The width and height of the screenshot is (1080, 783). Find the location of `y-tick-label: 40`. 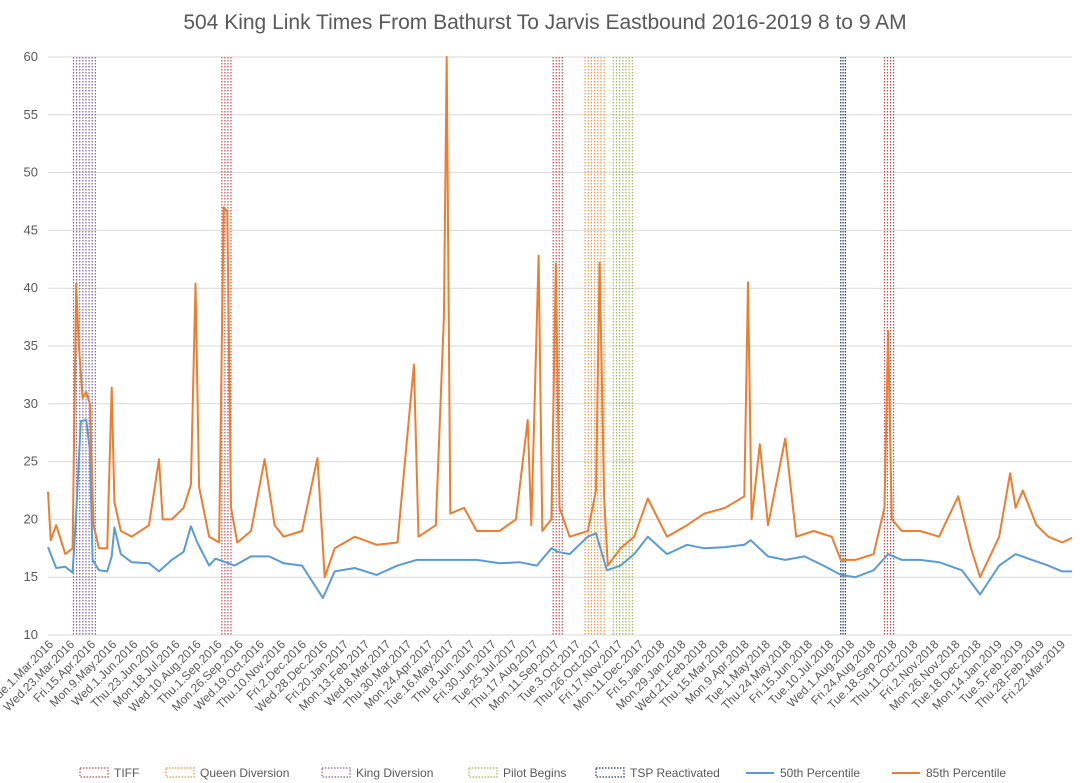

y-tick-label: 40 is located at coordinates (31, 287).